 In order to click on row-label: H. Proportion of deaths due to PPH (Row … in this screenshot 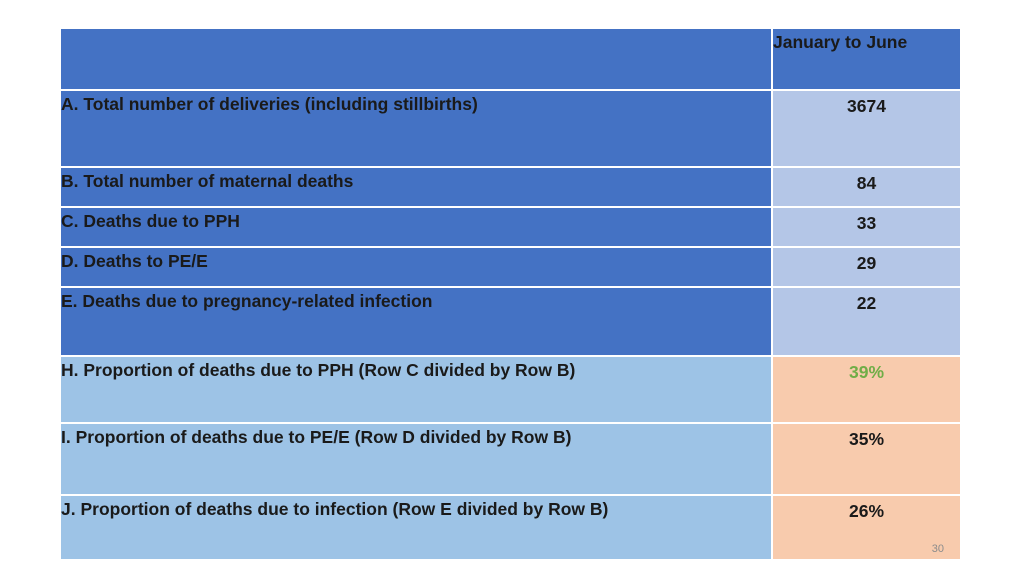, I will do `click(416, 389)`.